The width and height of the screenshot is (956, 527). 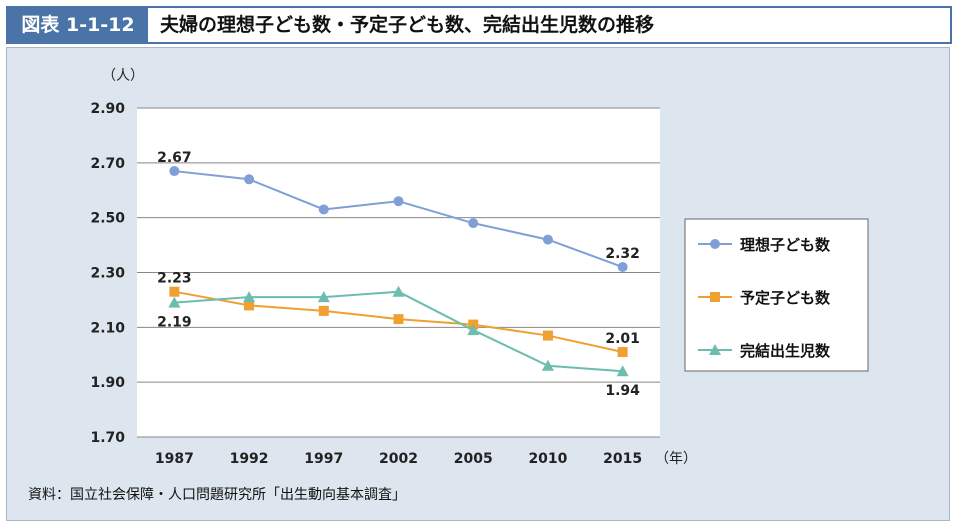 What do you see at coordinates (217, 495) in the screenshot?
I see `source-note: 資料：国立社会保障・人口問題研究所「出生動向基本調査」` at bounding box center [217, 495].